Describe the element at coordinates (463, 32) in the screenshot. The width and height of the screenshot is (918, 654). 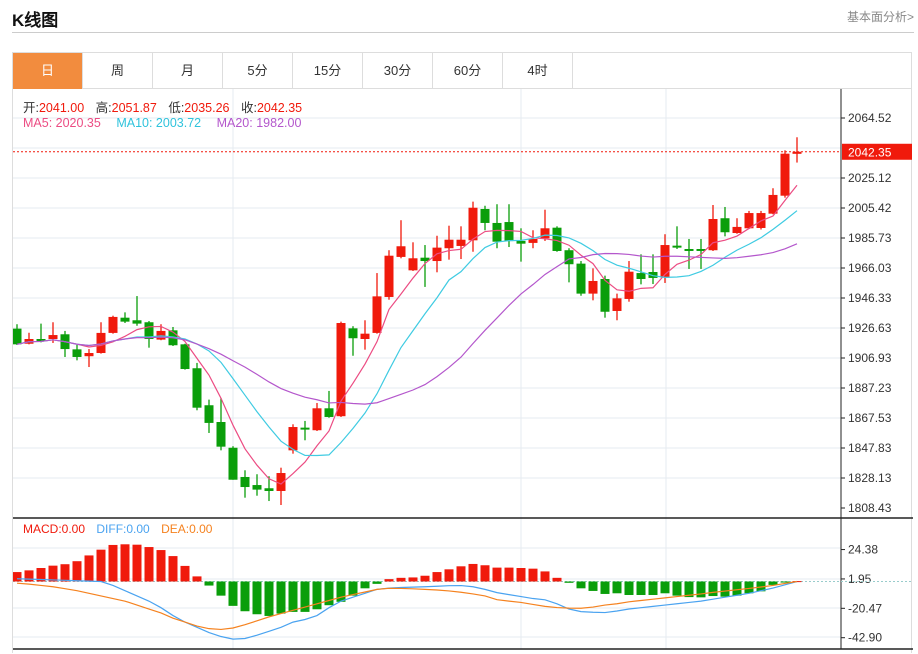
I see `divider` at that location.